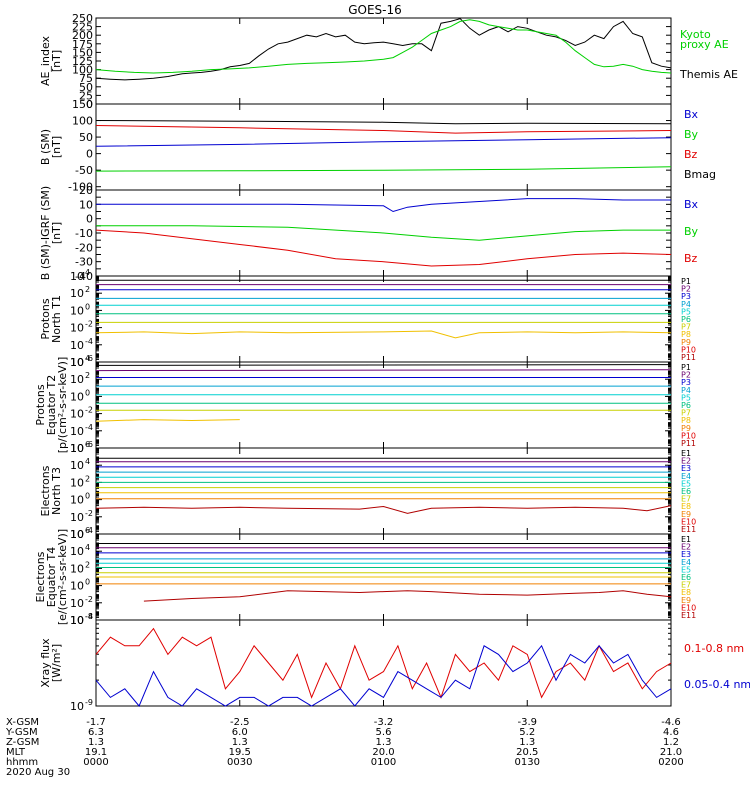 This screenshot has height=800, width=750. I want to click on series-0-05-0-4-nm, so click(383, 675).